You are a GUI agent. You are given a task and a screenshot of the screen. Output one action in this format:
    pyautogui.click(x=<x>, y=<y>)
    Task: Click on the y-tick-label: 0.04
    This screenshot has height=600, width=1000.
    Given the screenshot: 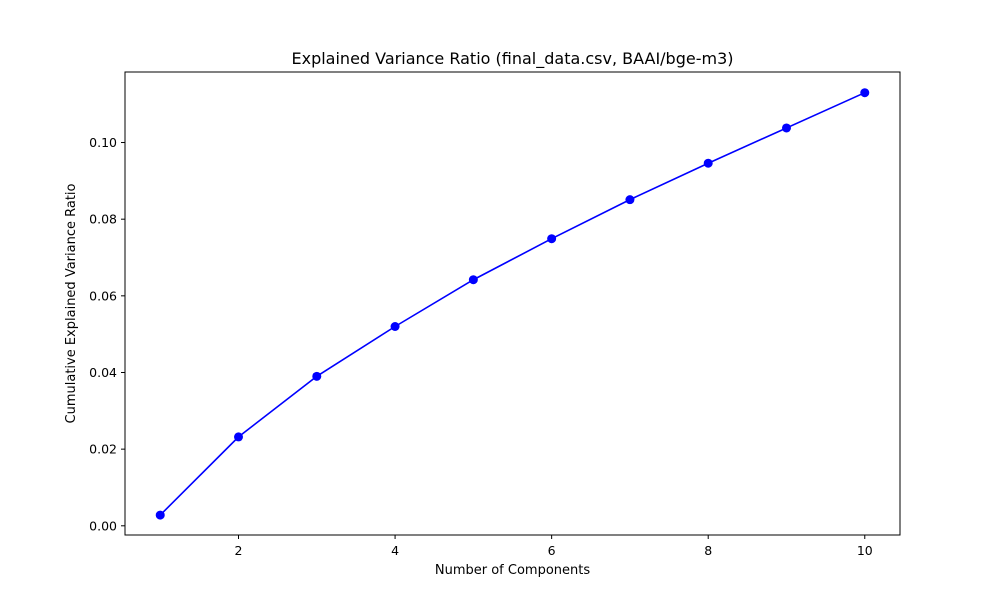 What is the action you would take?
    pyautogui.click(x=103, y=372)
    